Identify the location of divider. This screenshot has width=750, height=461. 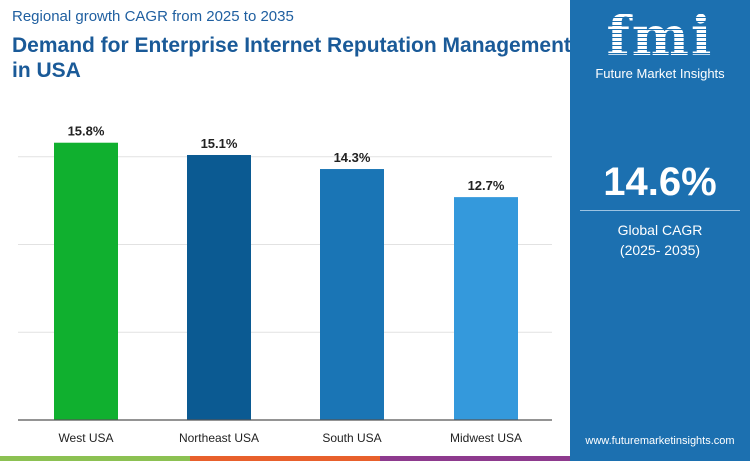
(660, 210).